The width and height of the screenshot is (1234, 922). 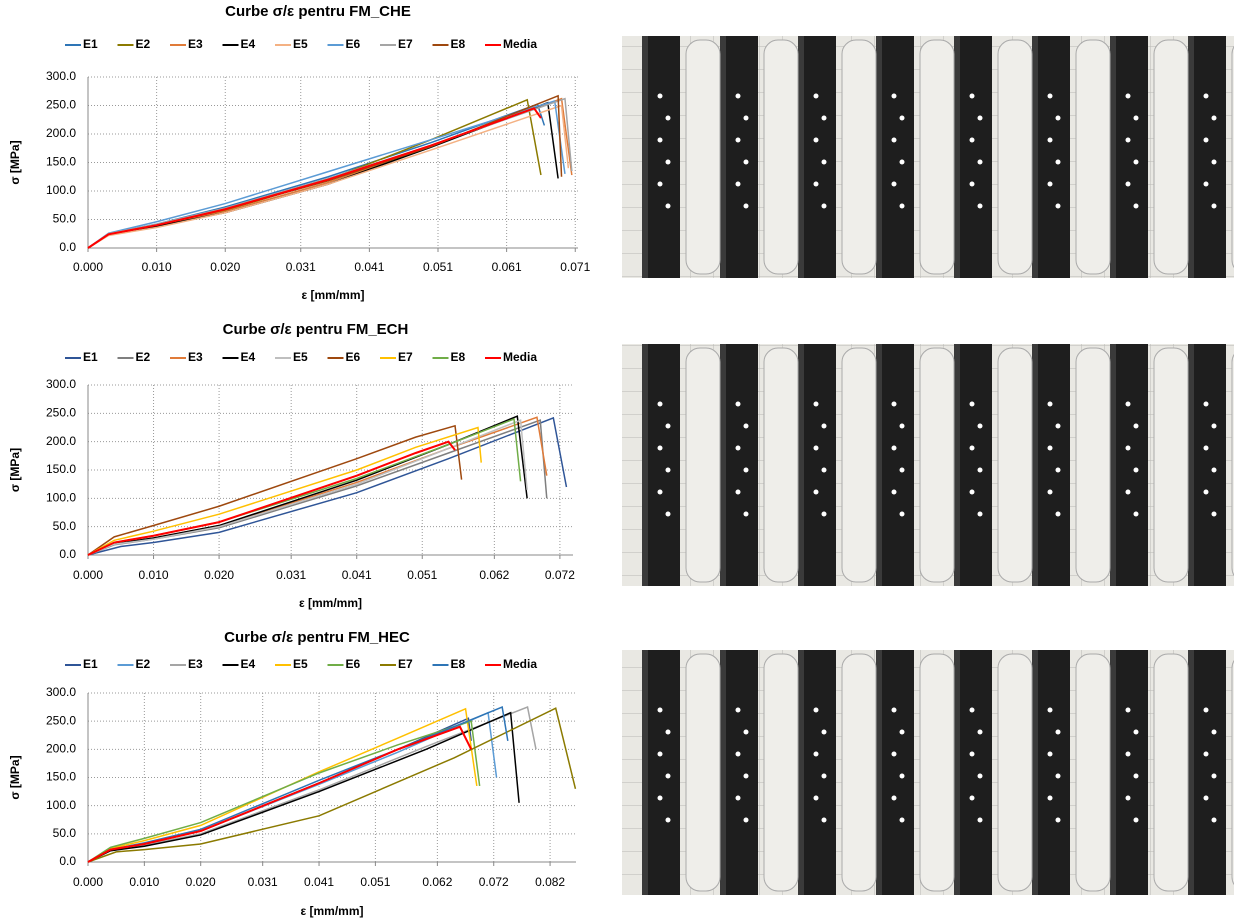 I want to click on y-tick-label: 200.0, so click(x=61, y=749).